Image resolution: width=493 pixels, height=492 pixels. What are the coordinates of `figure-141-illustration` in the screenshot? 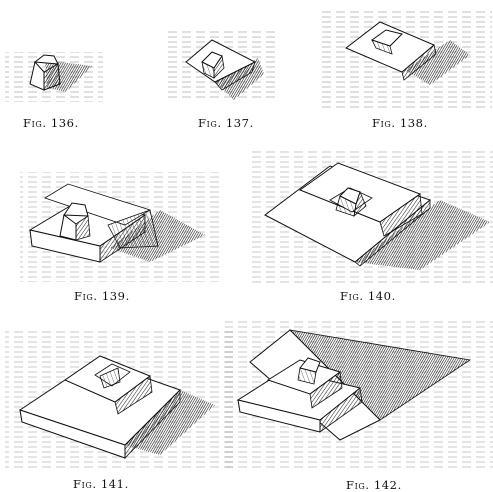 It's located at (120, 400).